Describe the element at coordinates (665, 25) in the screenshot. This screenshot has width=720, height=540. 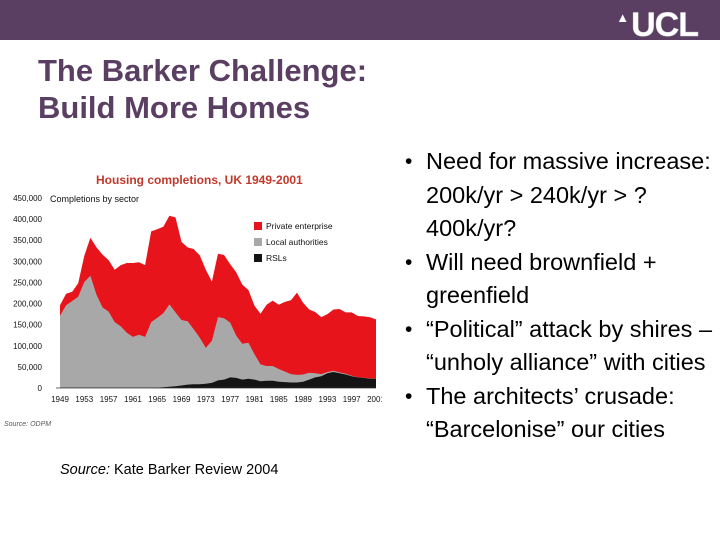
I see `ucl-logo-text: UCL` at that location.